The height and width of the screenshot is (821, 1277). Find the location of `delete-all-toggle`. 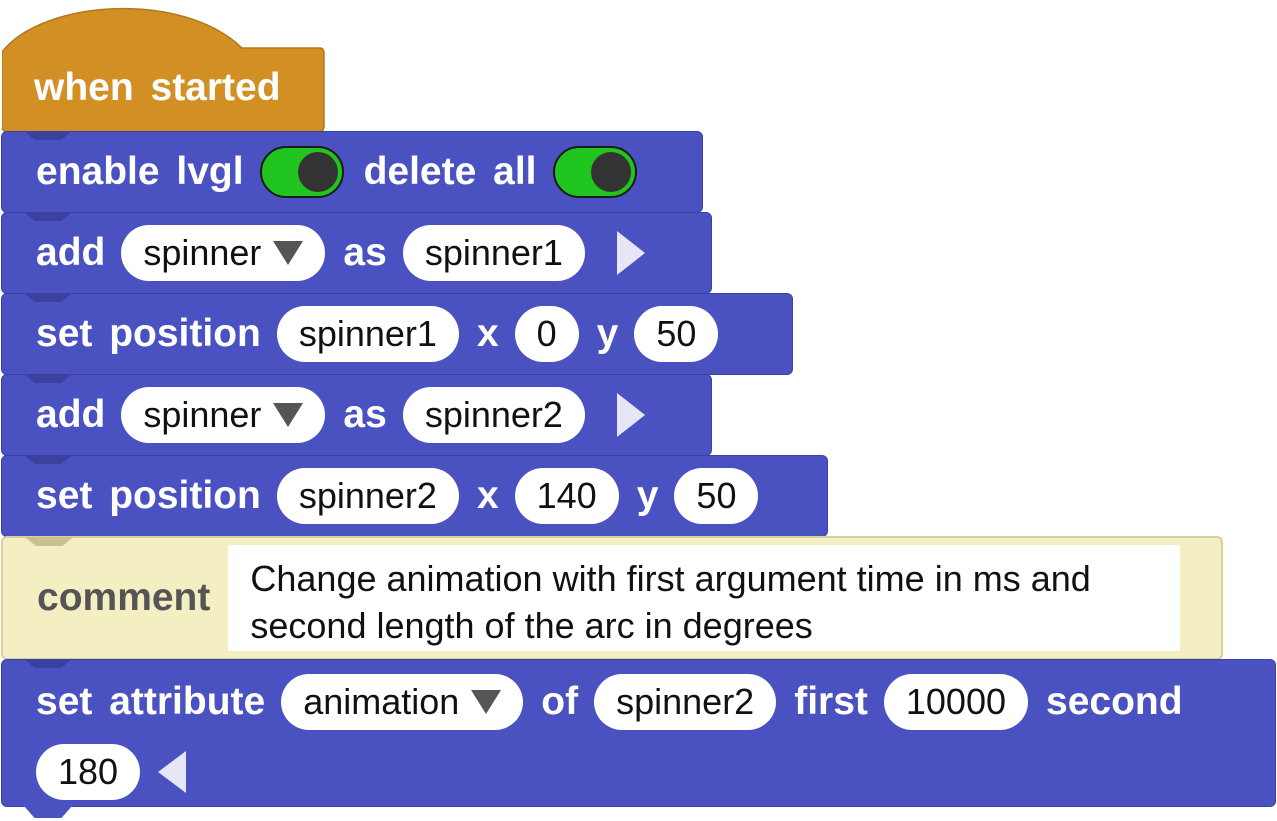

delete-all-toggle is located at coordinates (594, 172).